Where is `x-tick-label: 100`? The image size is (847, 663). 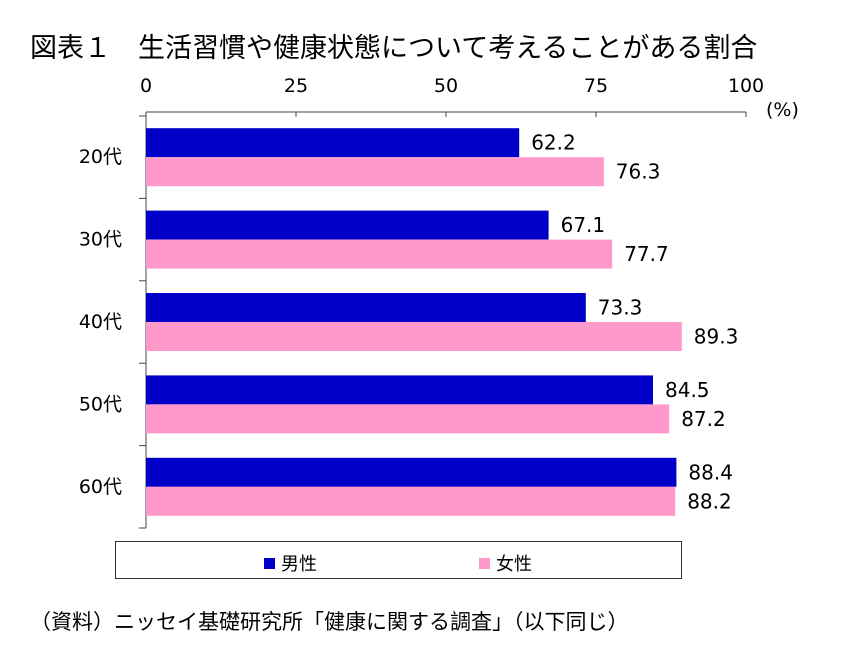
x-tick-label: 100 is located at coordinates (746, 86).